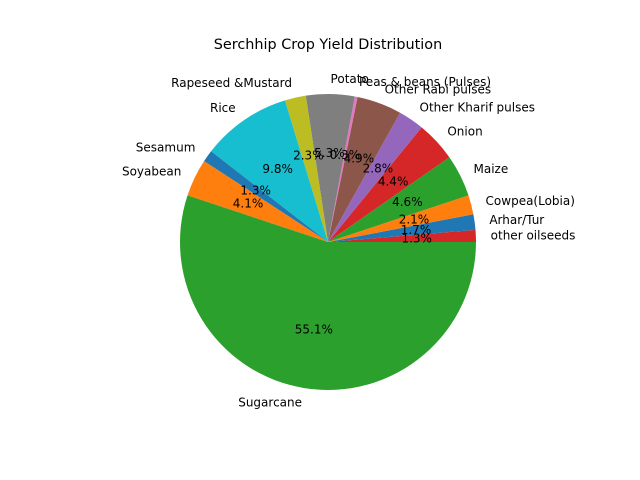 Image resolution: width=640 pixels, height=480 pixels. Describe the element at coordinates (393, 182) in the screenshot. I see `percent-label-onion: 4.4%` at that location.